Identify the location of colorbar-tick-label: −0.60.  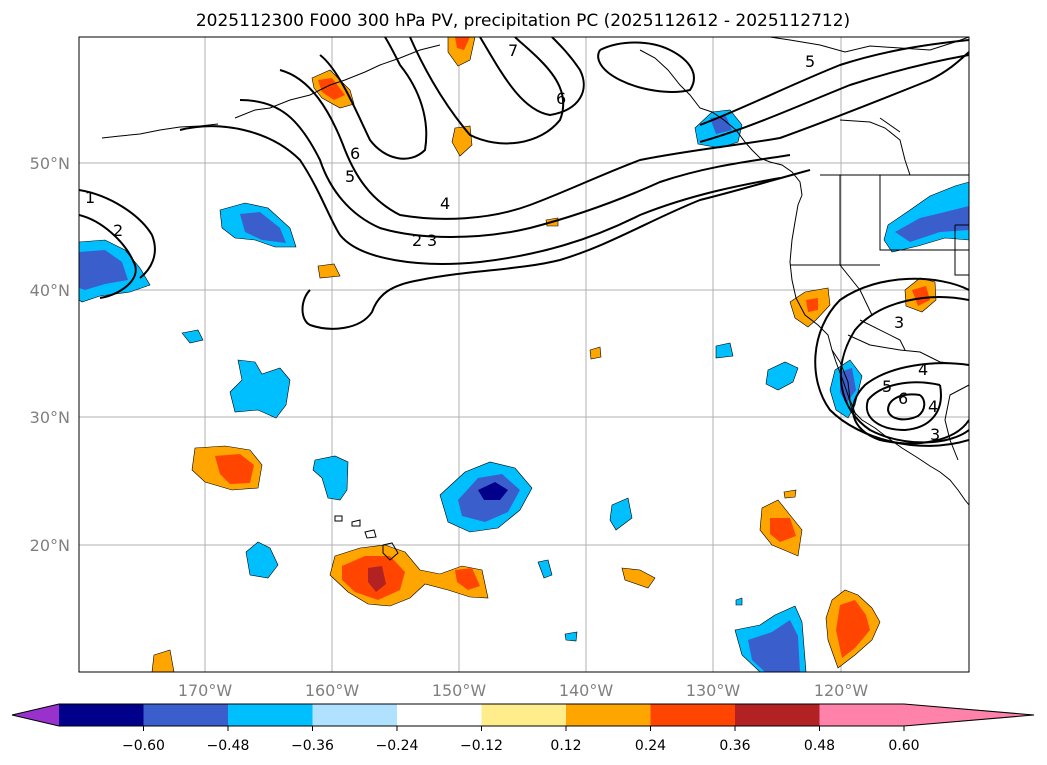
(143, 746).